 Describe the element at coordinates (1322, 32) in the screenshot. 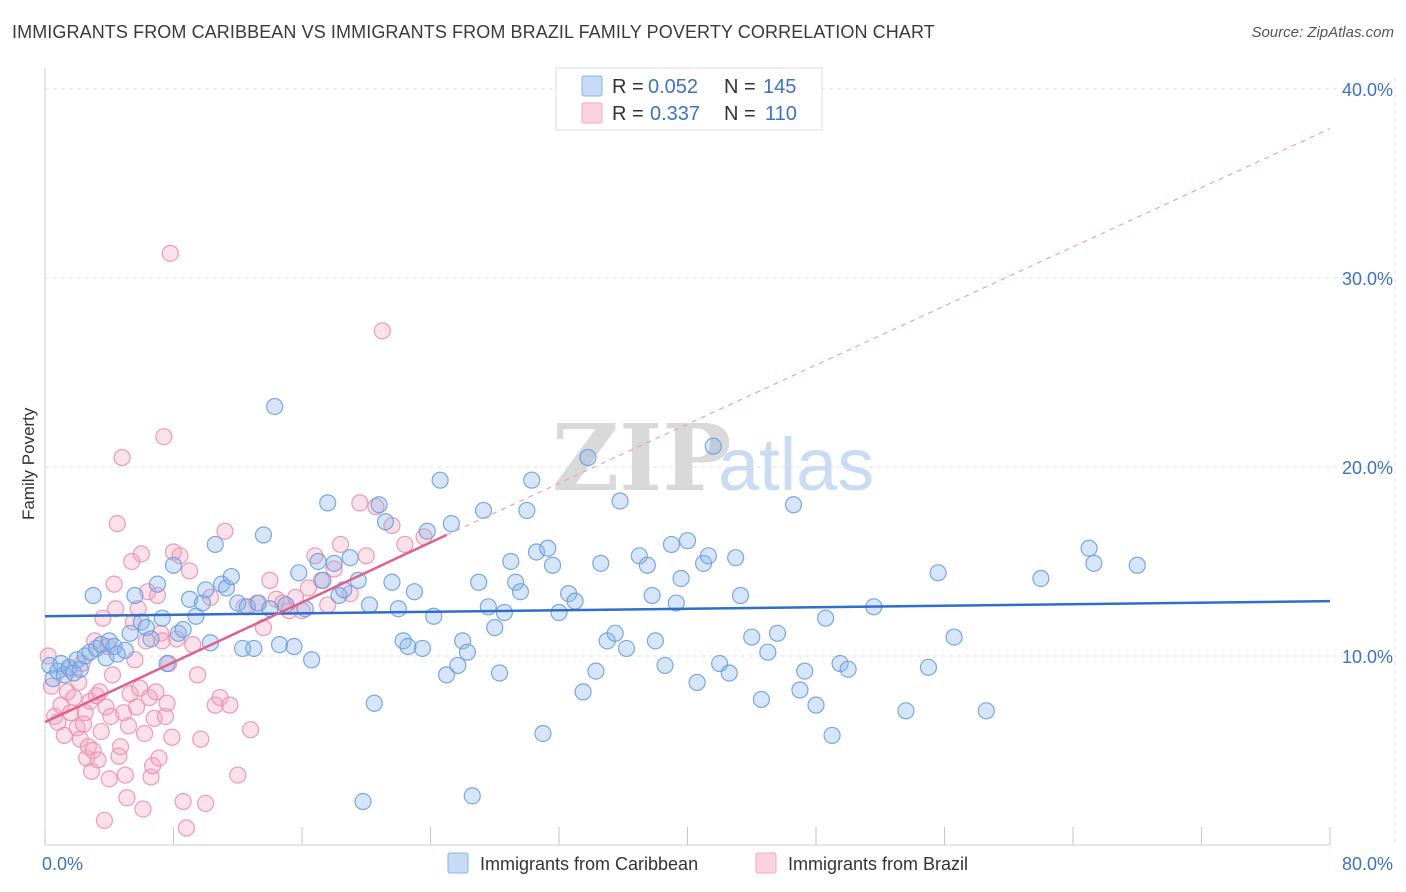

I see `source-label: Source: ZipAtlas.com` at that location.